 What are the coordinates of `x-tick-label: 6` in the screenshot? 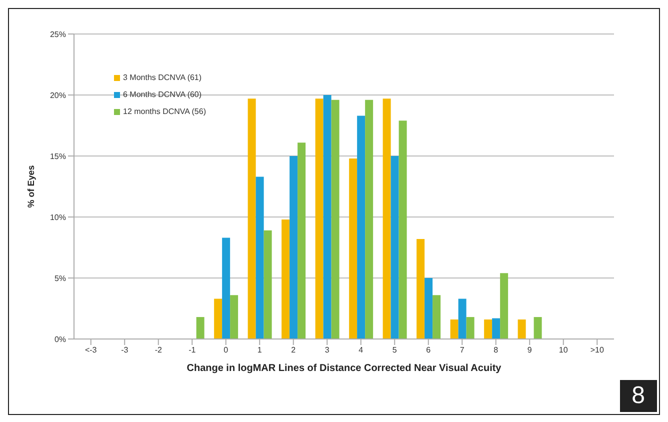 It's located at (429, 350).